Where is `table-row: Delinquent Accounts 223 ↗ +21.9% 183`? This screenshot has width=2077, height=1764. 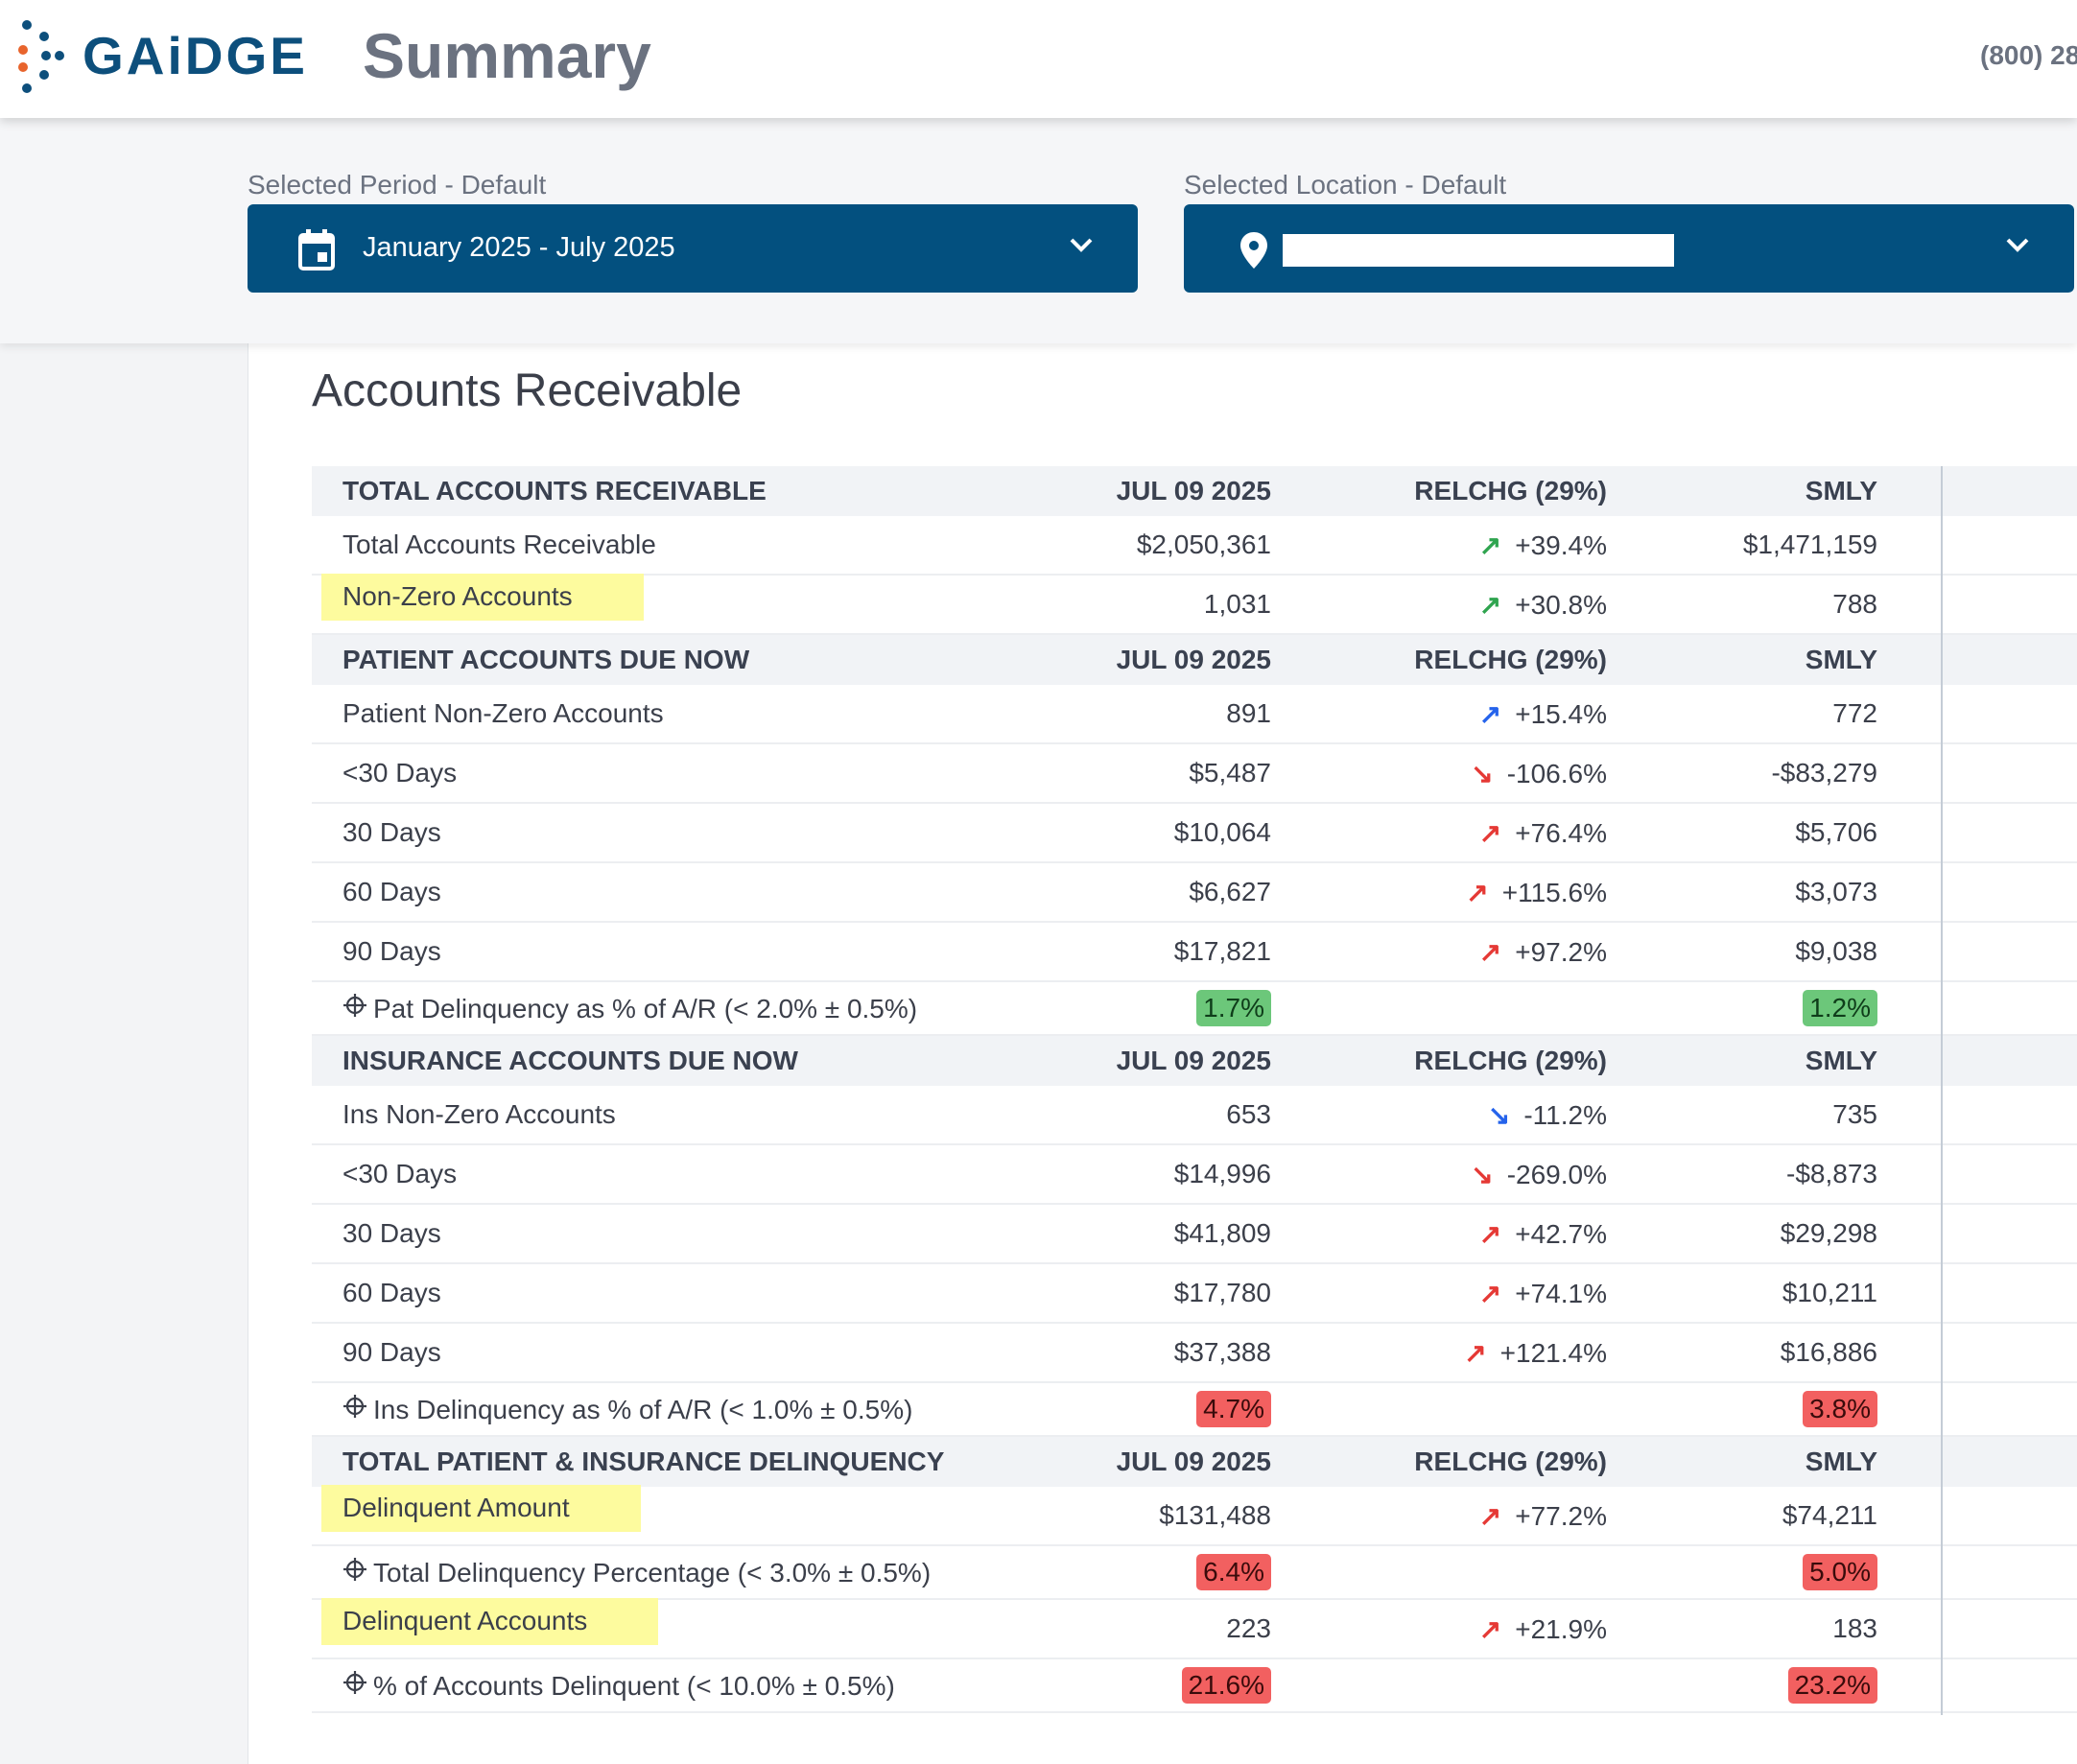
table-row: Delinquent Accounts 223 ↗ +21.9% 183 is located at coordinates (1194, 1629).